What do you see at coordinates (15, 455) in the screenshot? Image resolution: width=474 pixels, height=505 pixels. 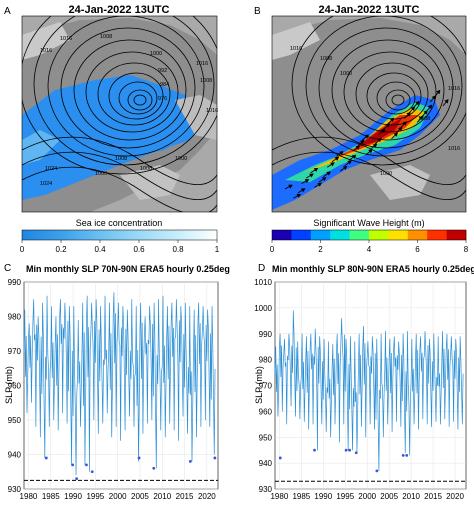 I see `chart-c-ytick-label: 940` at bounding box center [15, 455].